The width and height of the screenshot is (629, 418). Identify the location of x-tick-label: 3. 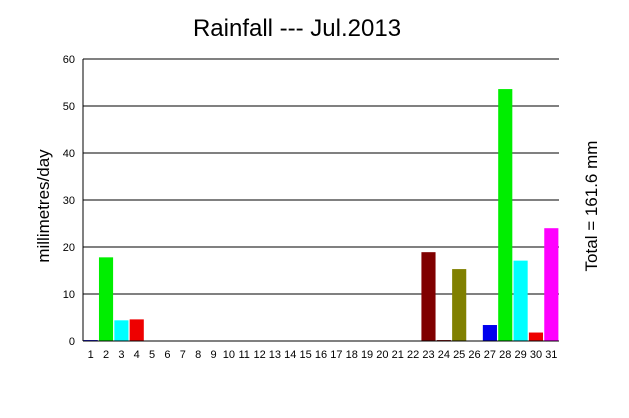
(121, 355).